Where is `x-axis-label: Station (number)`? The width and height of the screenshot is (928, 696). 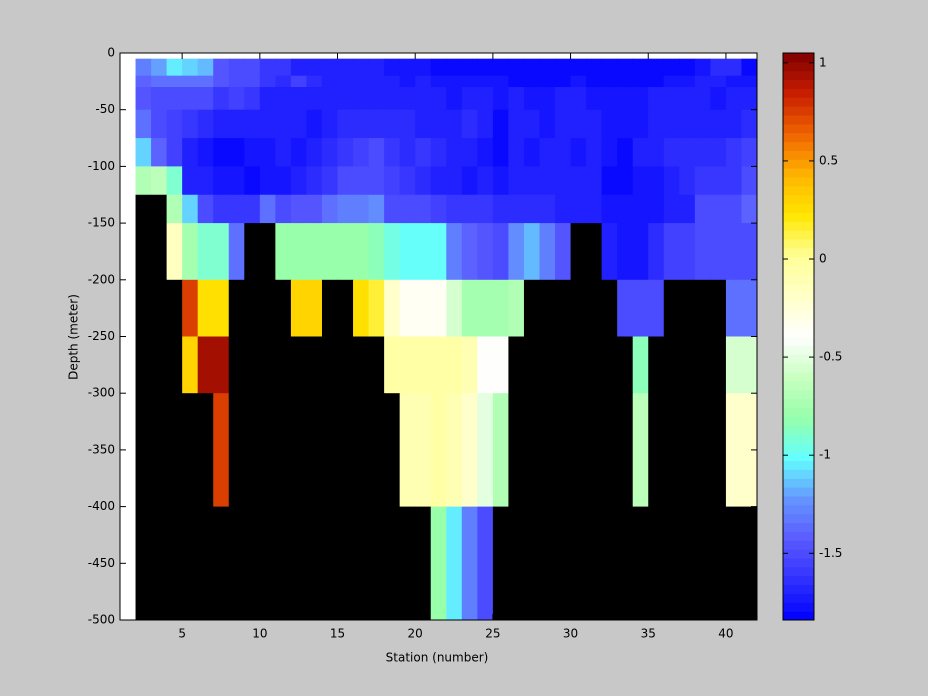 x-axis-label: Station (number) is located at coordinates (437, 658).